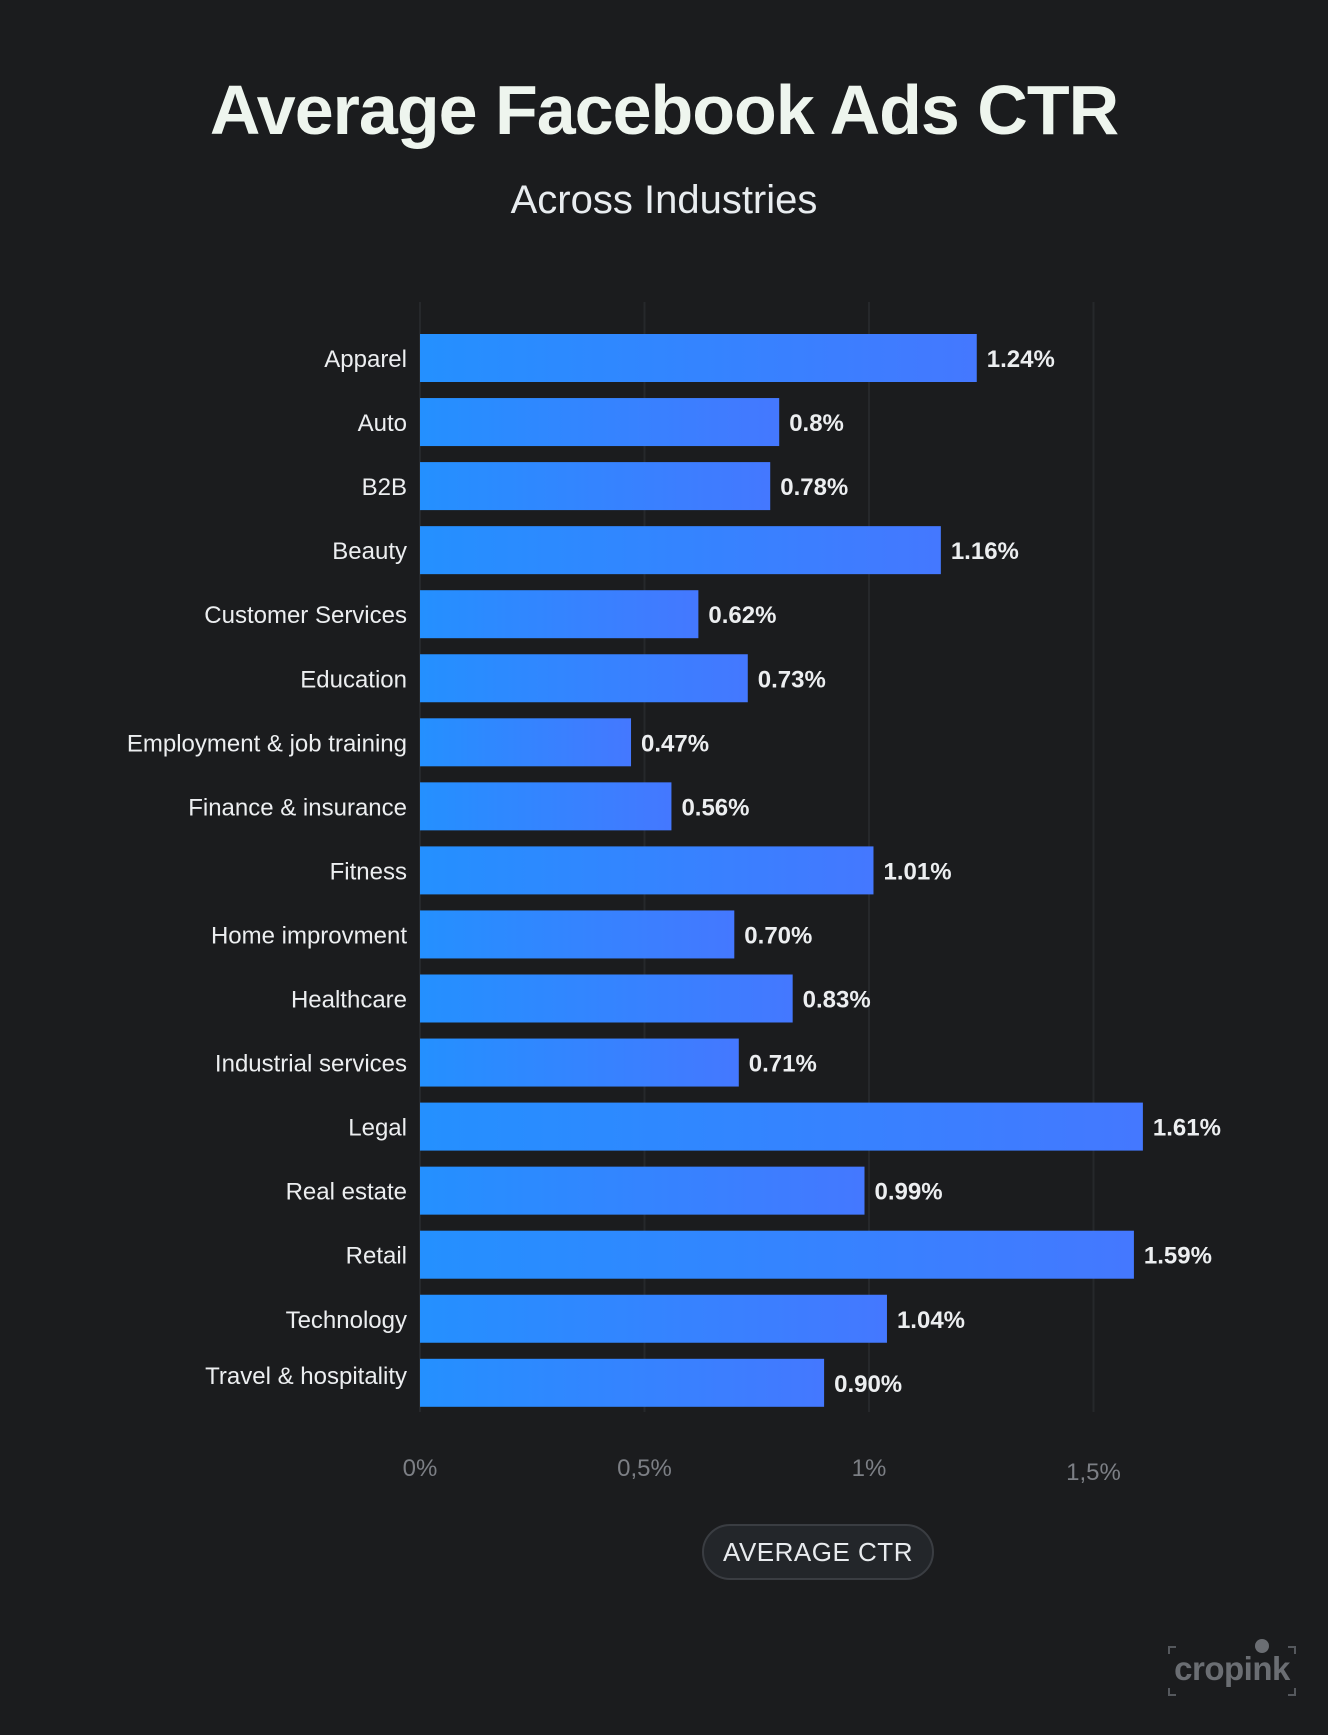  I want to click on value-label: 1.04%, so click(931, 1320).